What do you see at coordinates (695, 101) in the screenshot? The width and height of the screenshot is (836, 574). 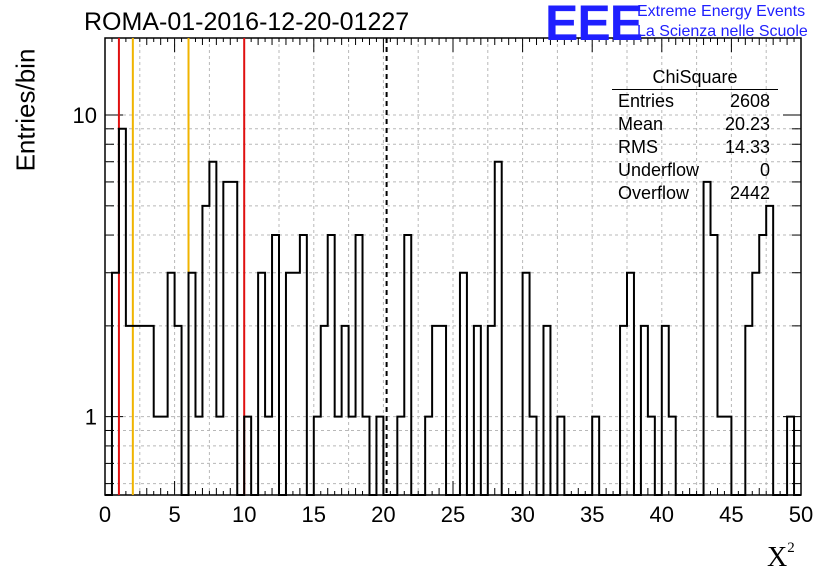 I see `stat-row-entries: Entries 2608` at bounding box center [695, 101].